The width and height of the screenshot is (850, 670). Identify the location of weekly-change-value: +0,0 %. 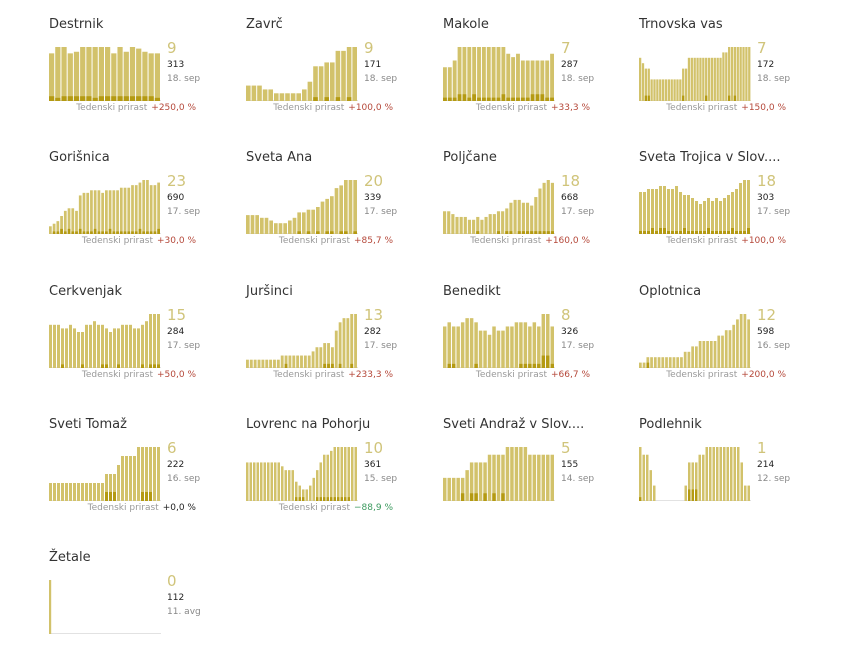
(179, 508).